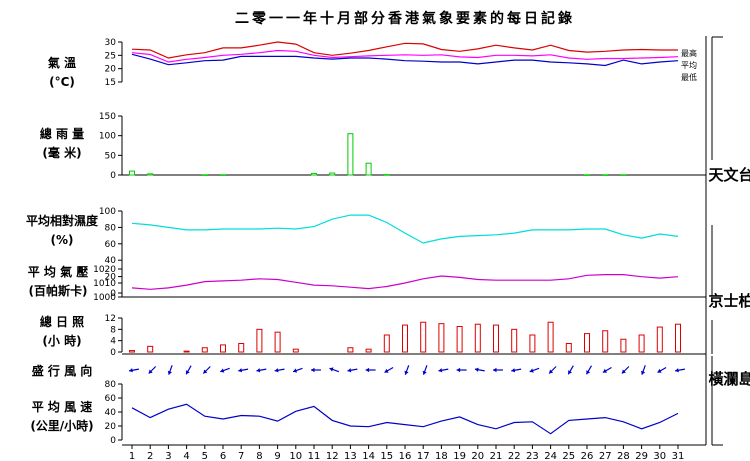 Image resolution: width=750 pixels, height=461 pixels. Describe the element at coordinates (62, 240) in the screenshot. I see `humidity-label-line2: (%)` at that location.